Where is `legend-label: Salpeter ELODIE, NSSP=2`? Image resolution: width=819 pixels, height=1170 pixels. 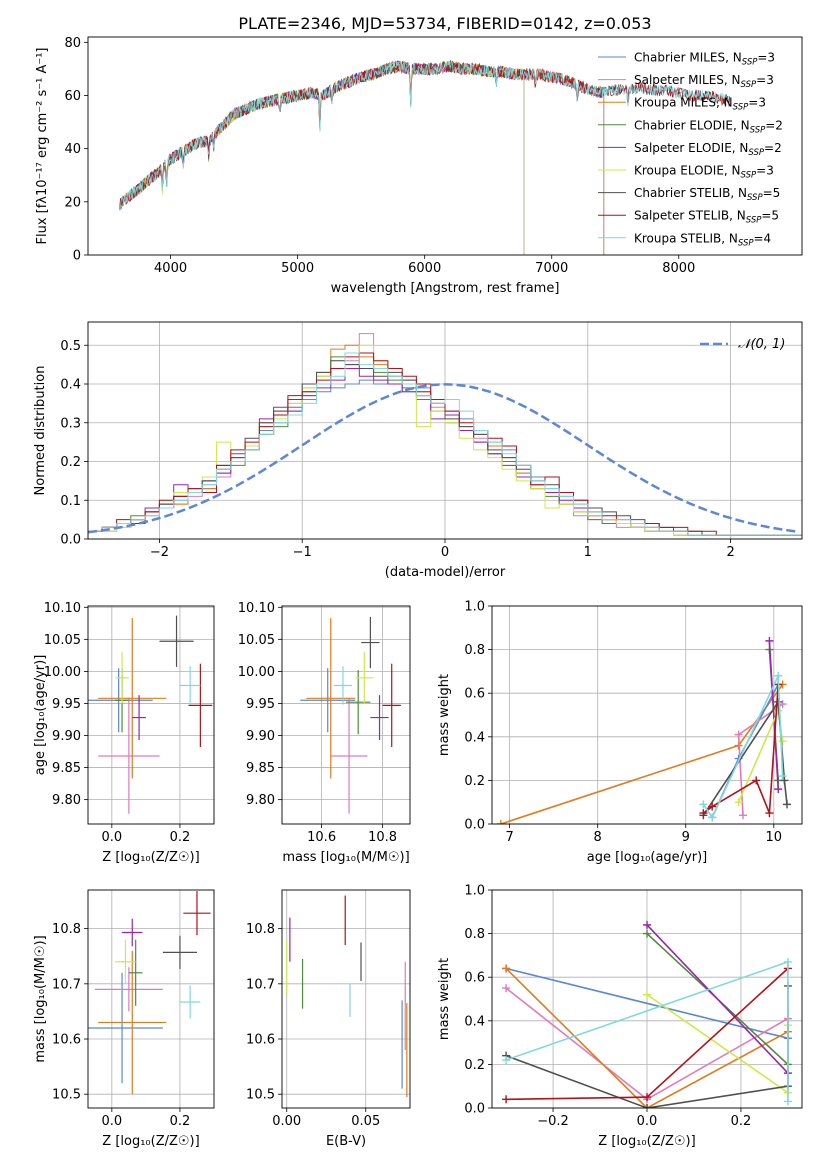 legend-label: Salpeter ELODIE, NSSP=2 is located at coordinates (708, 149).